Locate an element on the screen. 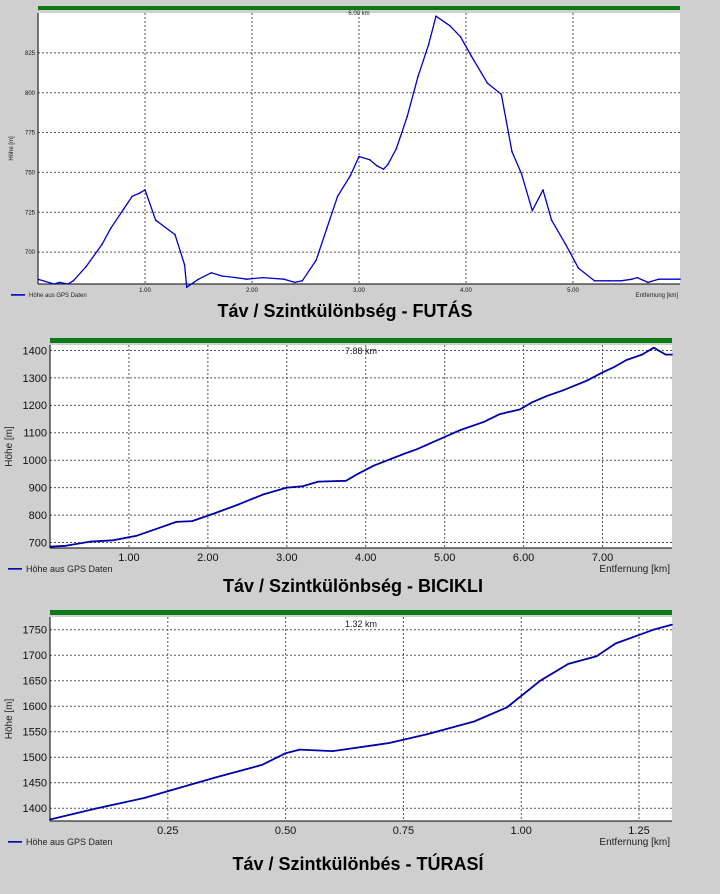 The width and height of the screenshot is (720, 894). chart1-distance-label: 6.00 km is located at coordinates (358, 14).